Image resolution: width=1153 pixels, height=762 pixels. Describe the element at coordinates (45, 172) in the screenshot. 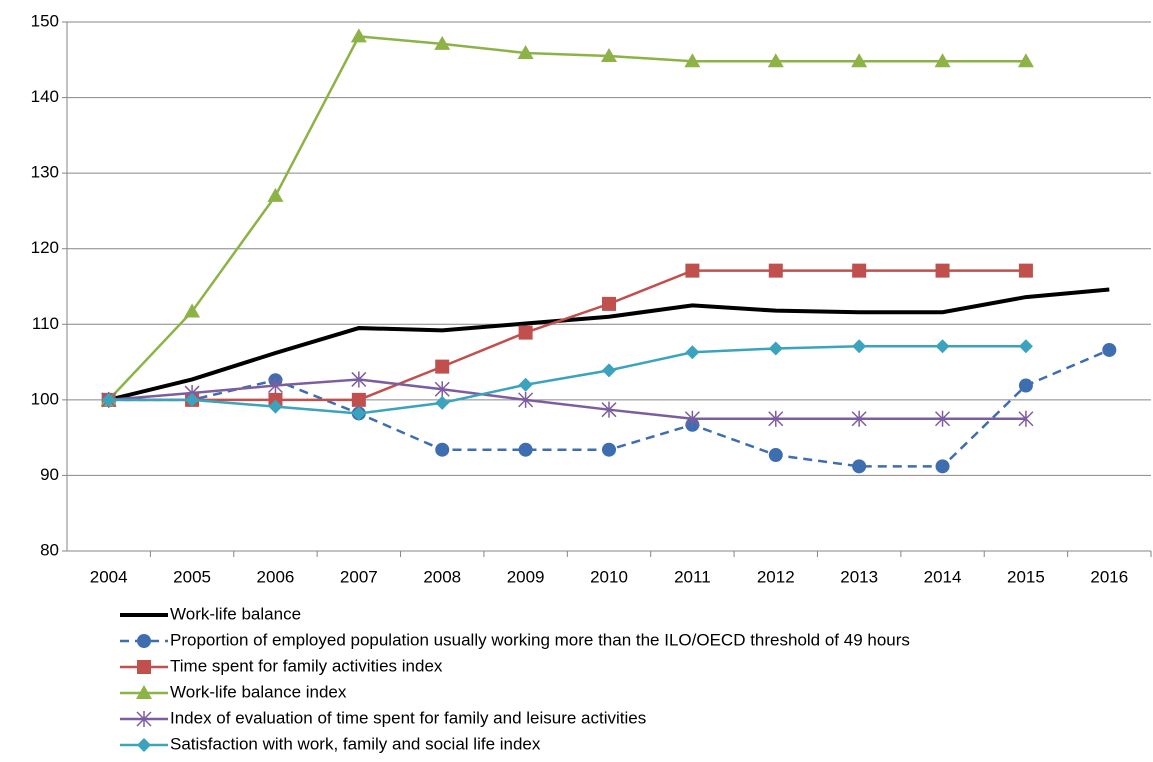

I see `y-tick-label: 130` at that location.